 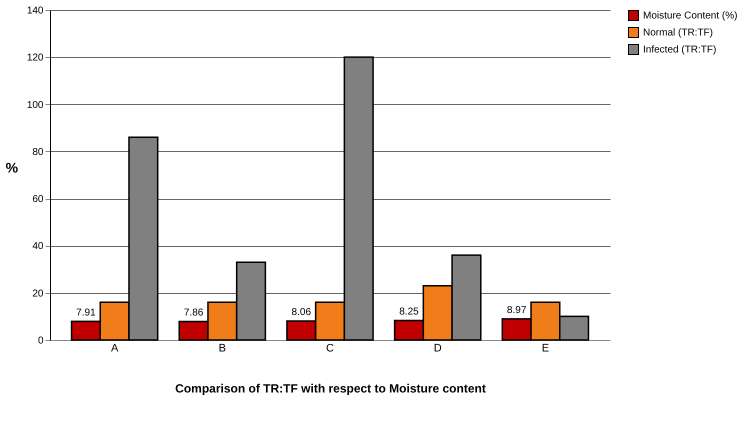 I want to click on legend-label: Infected (TR:TF), so click(x=679, y=50).